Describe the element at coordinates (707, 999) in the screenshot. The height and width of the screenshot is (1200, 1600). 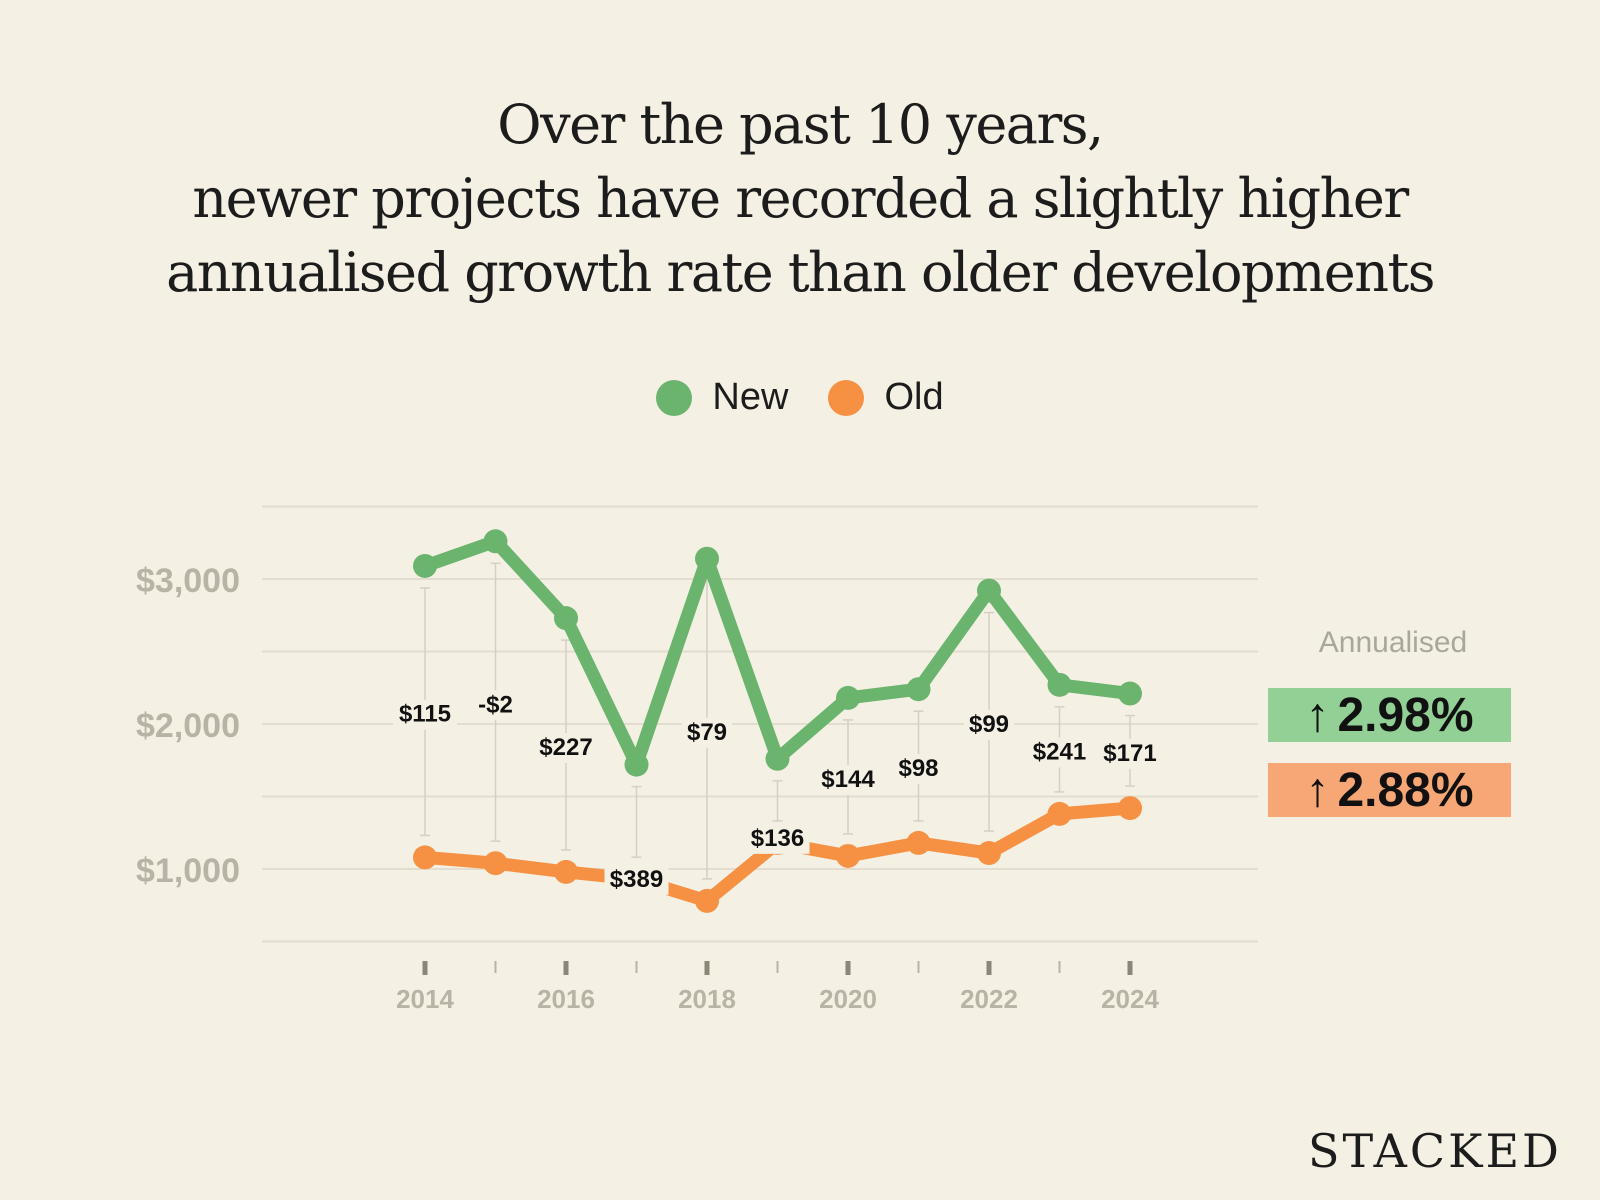
I see `x-tick-label: 2018` at that location.